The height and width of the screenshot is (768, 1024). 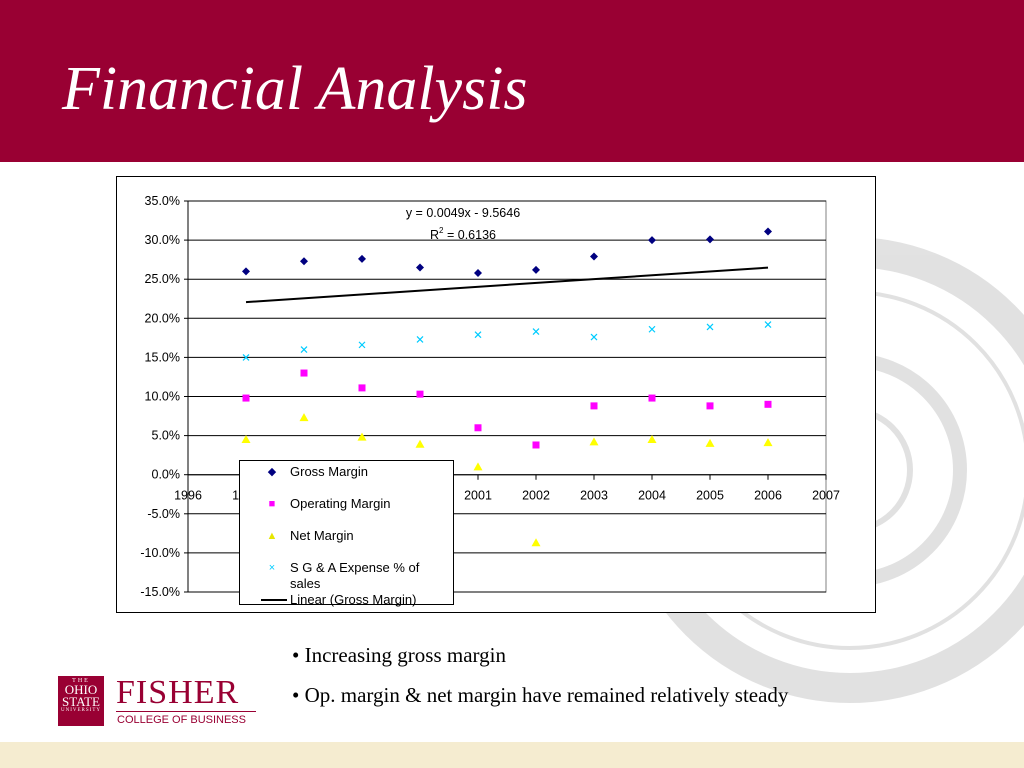 What do you see at coordinates (166, 475) in the screenshot?
I see `y-tick-label: 0.0%` at bounding box center [166, 475].